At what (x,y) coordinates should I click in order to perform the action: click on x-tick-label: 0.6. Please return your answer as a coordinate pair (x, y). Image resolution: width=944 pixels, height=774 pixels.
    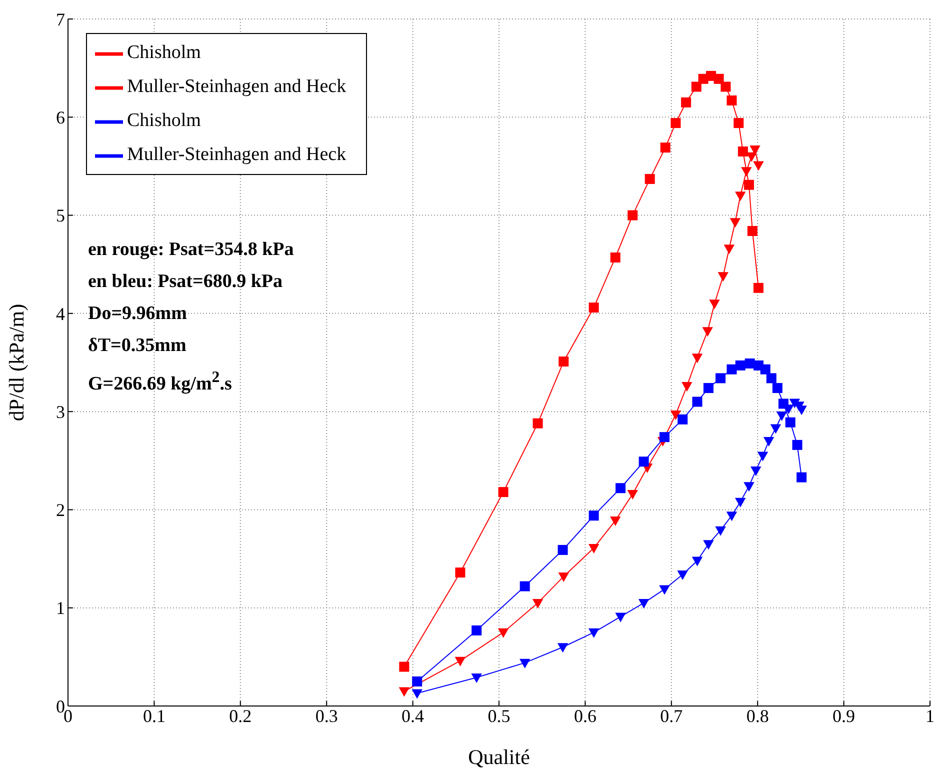
    Looking at the image, I should click on (585, 716).